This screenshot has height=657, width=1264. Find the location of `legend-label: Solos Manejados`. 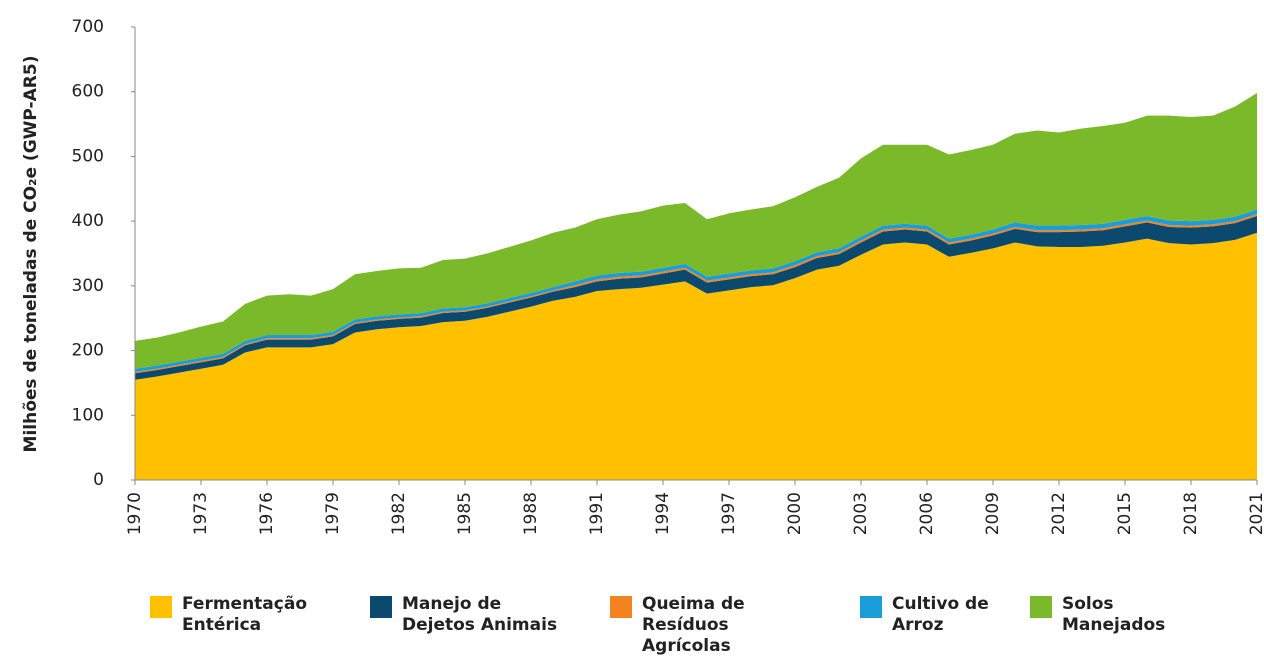

legend-label: Solos Manejados is located at coordinates (1114, 614).